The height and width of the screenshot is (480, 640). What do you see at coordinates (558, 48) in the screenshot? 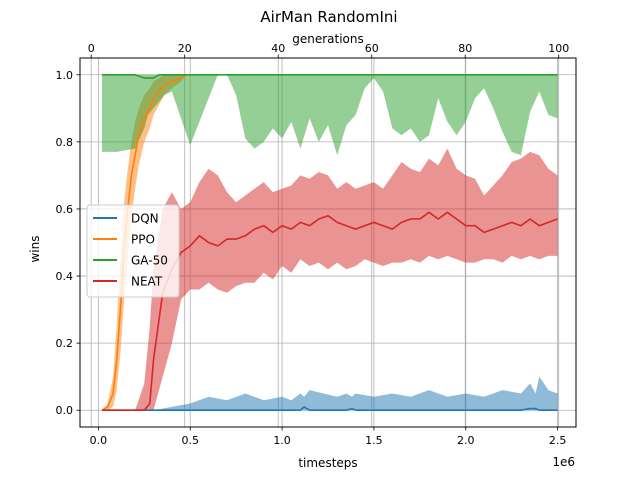
I see `top-tick-label: 100` at bounding box center [558, 48].